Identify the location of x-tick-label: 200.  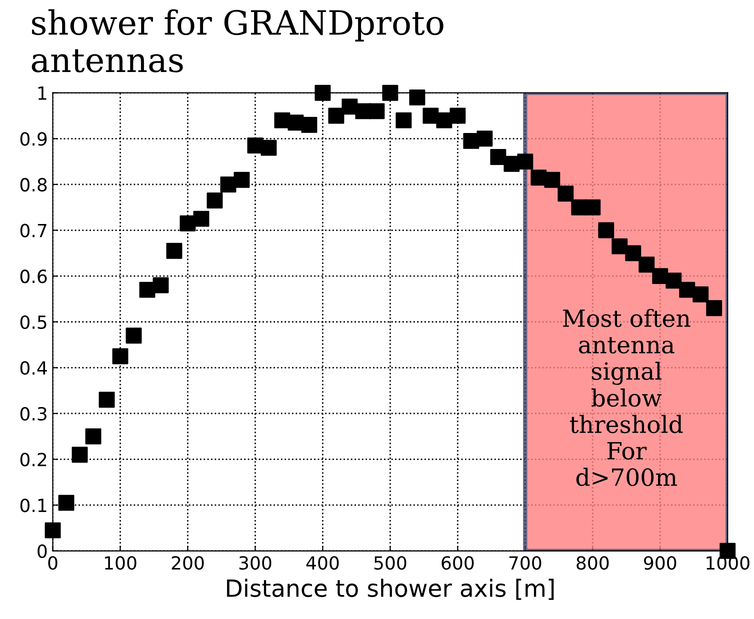
(188, 563).